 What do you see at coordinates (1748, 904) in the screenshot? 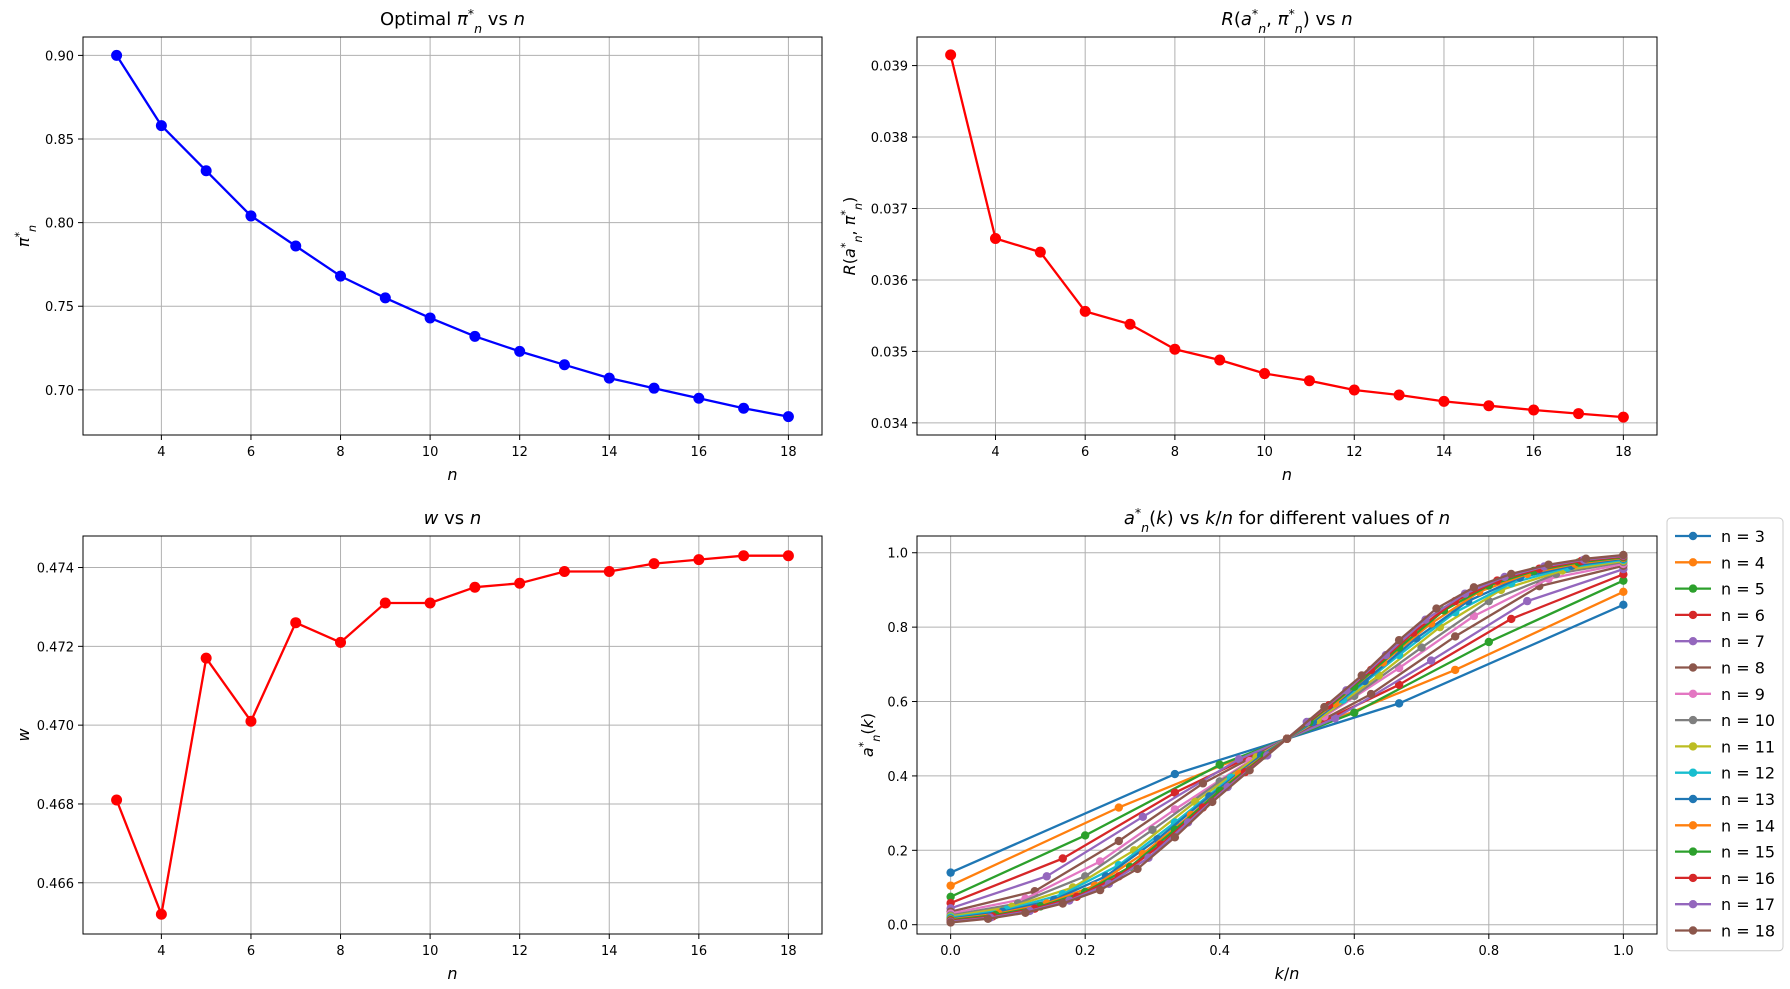
I see `legend-label: n = 17` at bounding box center [1748, 904].